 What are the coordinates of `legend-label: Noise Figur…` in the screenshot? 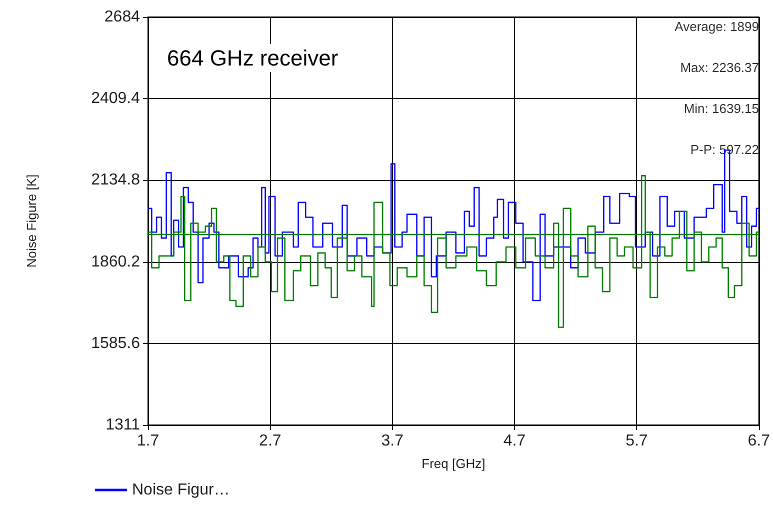 It's located at (181, 490).